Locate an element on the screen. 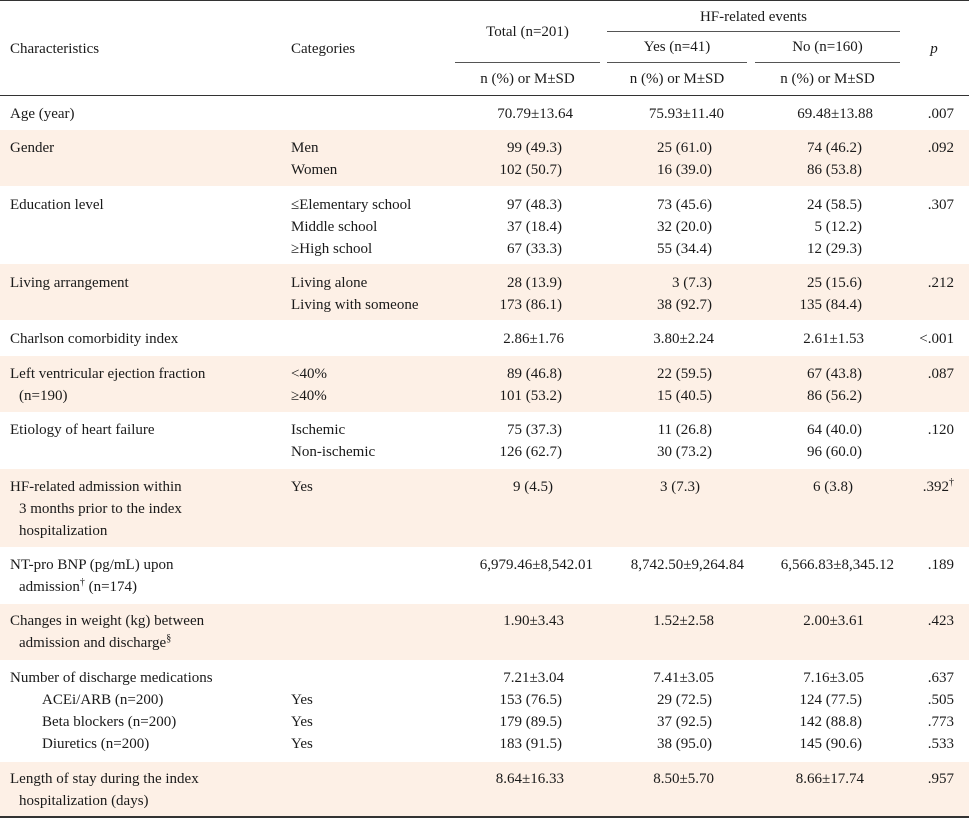 The width and height of the screenshot is (969, 819). etiology-no-2: 96 (60.0) is located at coordinates (834, 452).